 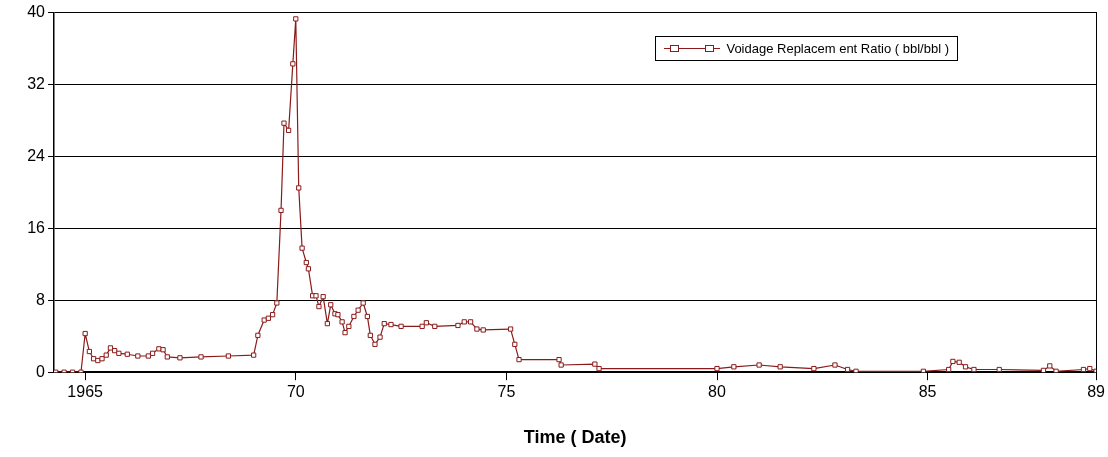 What do you see at coordinates (1096, 392) in the screenshot?
I see `x-tick-label: 89` at bounding box center [1096, 392].